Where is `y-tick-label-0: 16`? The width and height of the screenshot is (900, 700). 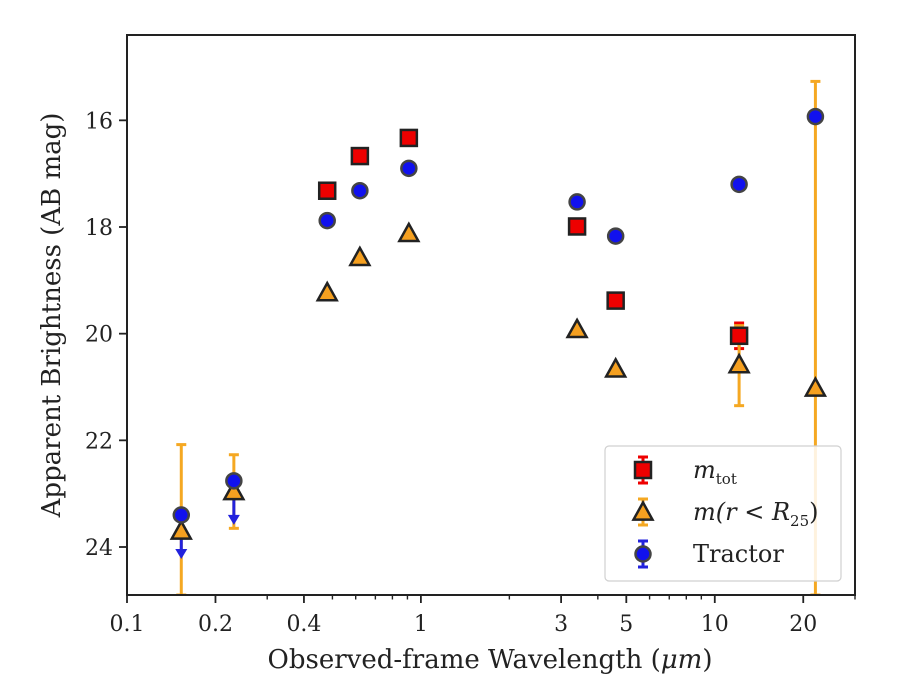
y-tick-label-0: 16 is located at coordinates (99, 121).